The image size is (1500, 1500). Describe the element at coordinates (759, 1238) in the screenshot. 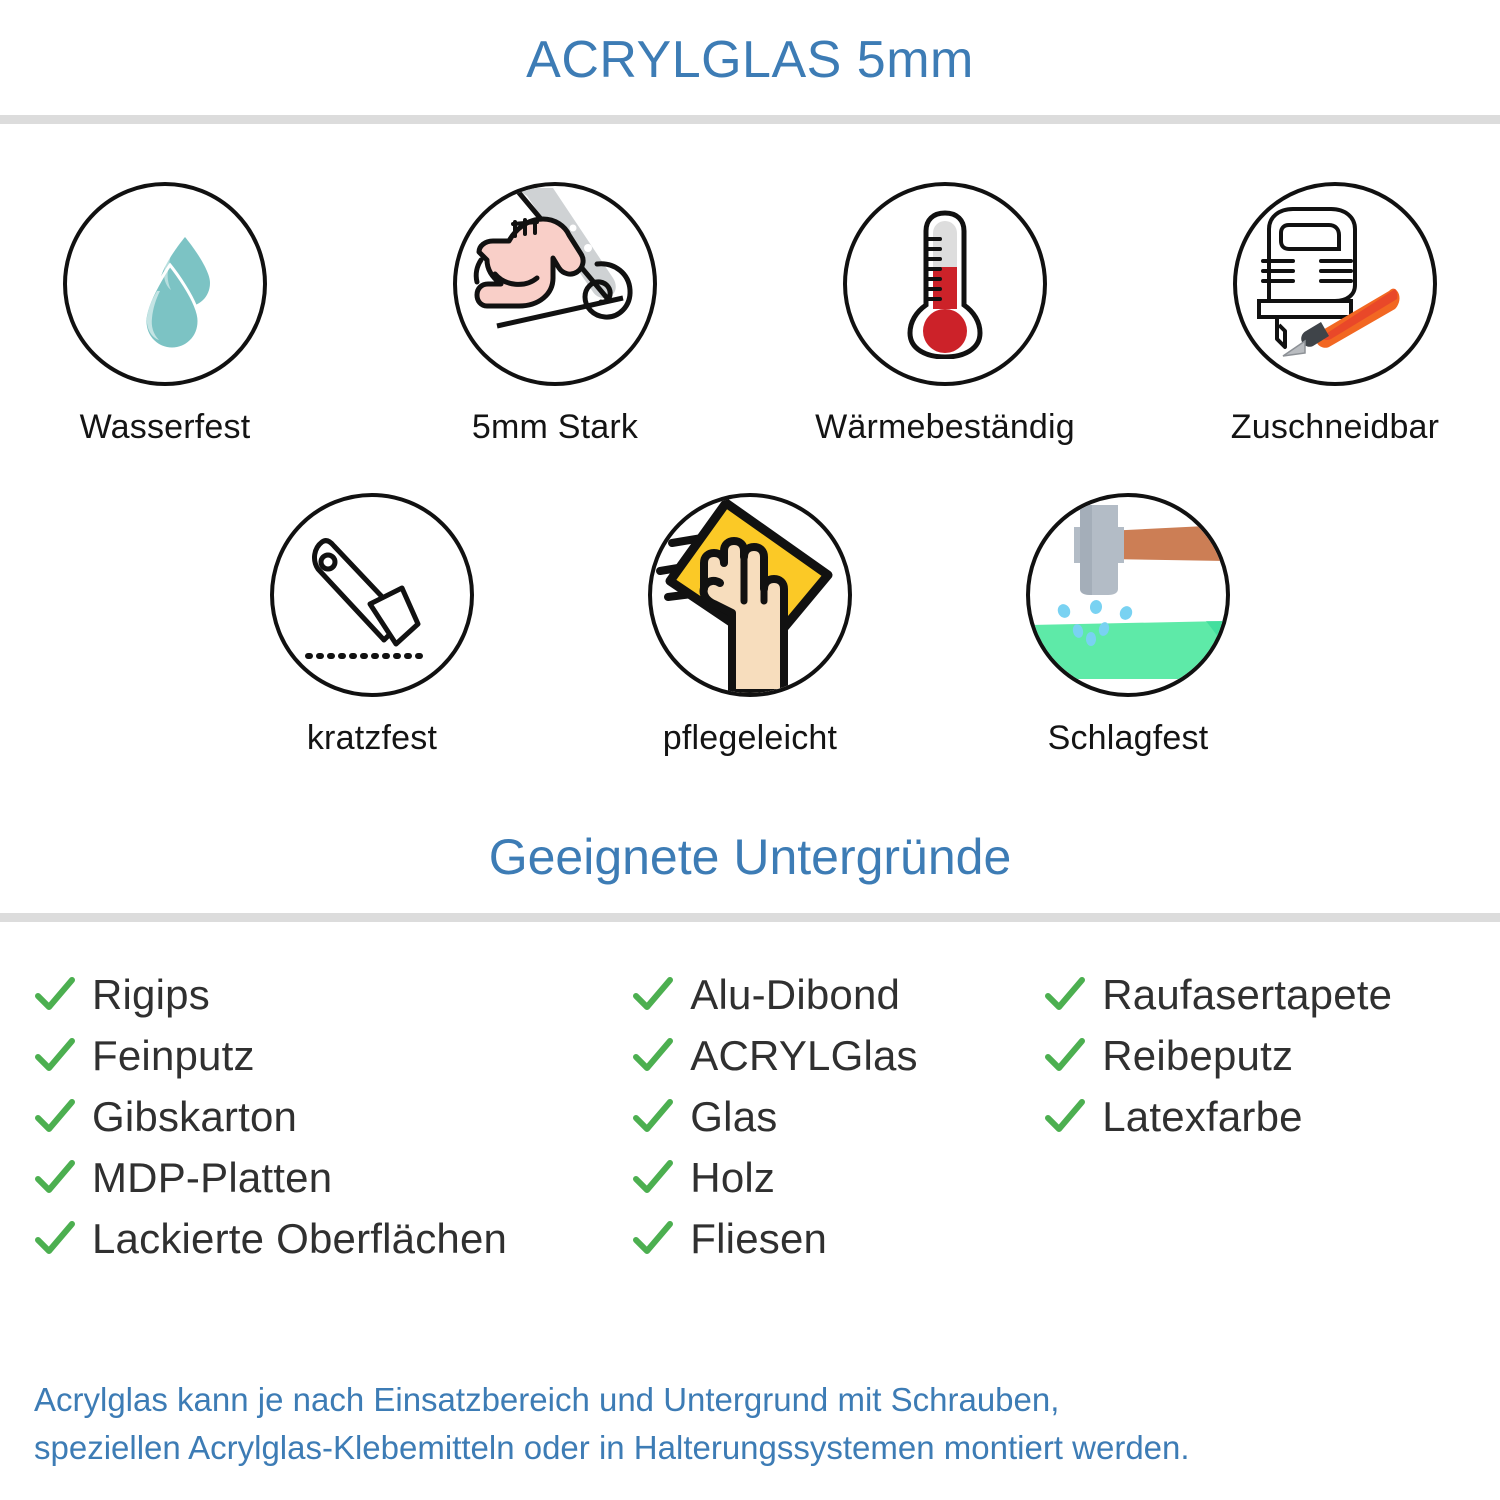

I see `list-item-label: Fliesen` at that location.